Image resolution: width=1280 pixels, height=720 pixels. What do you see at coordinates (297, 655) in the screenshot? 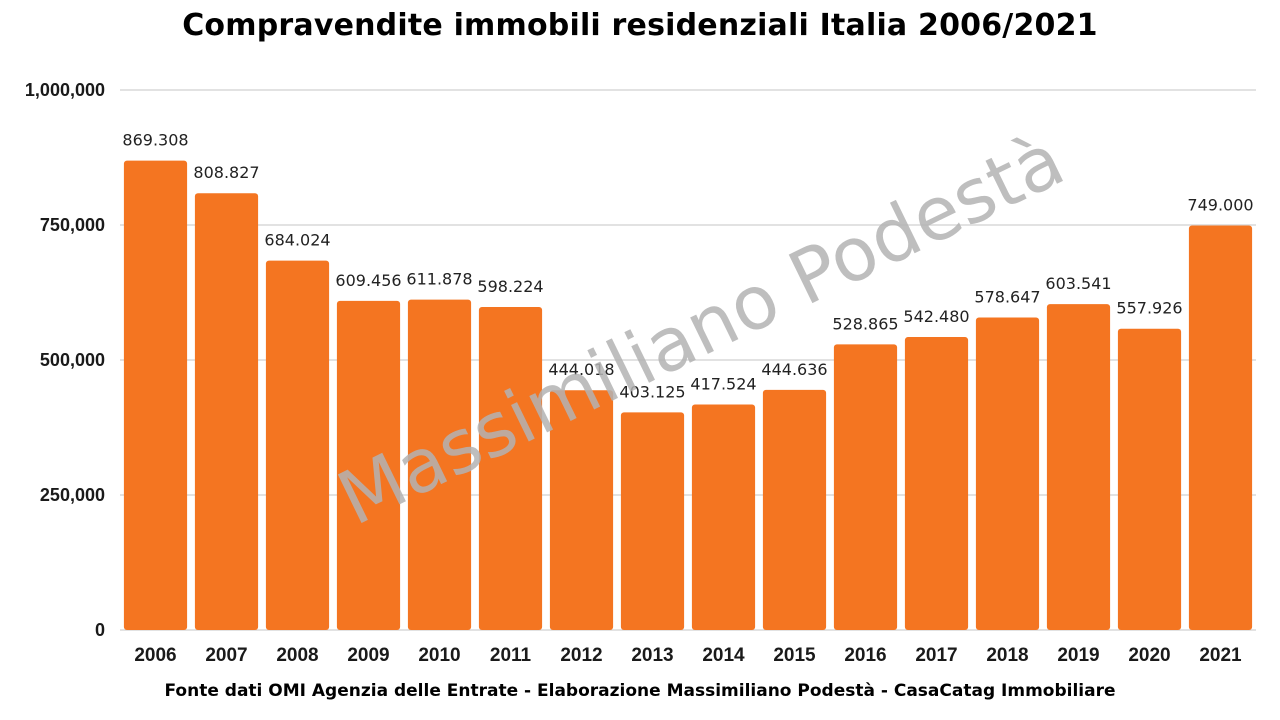
I see `x-tick-label: 2008` at bounding box center [297, 655].